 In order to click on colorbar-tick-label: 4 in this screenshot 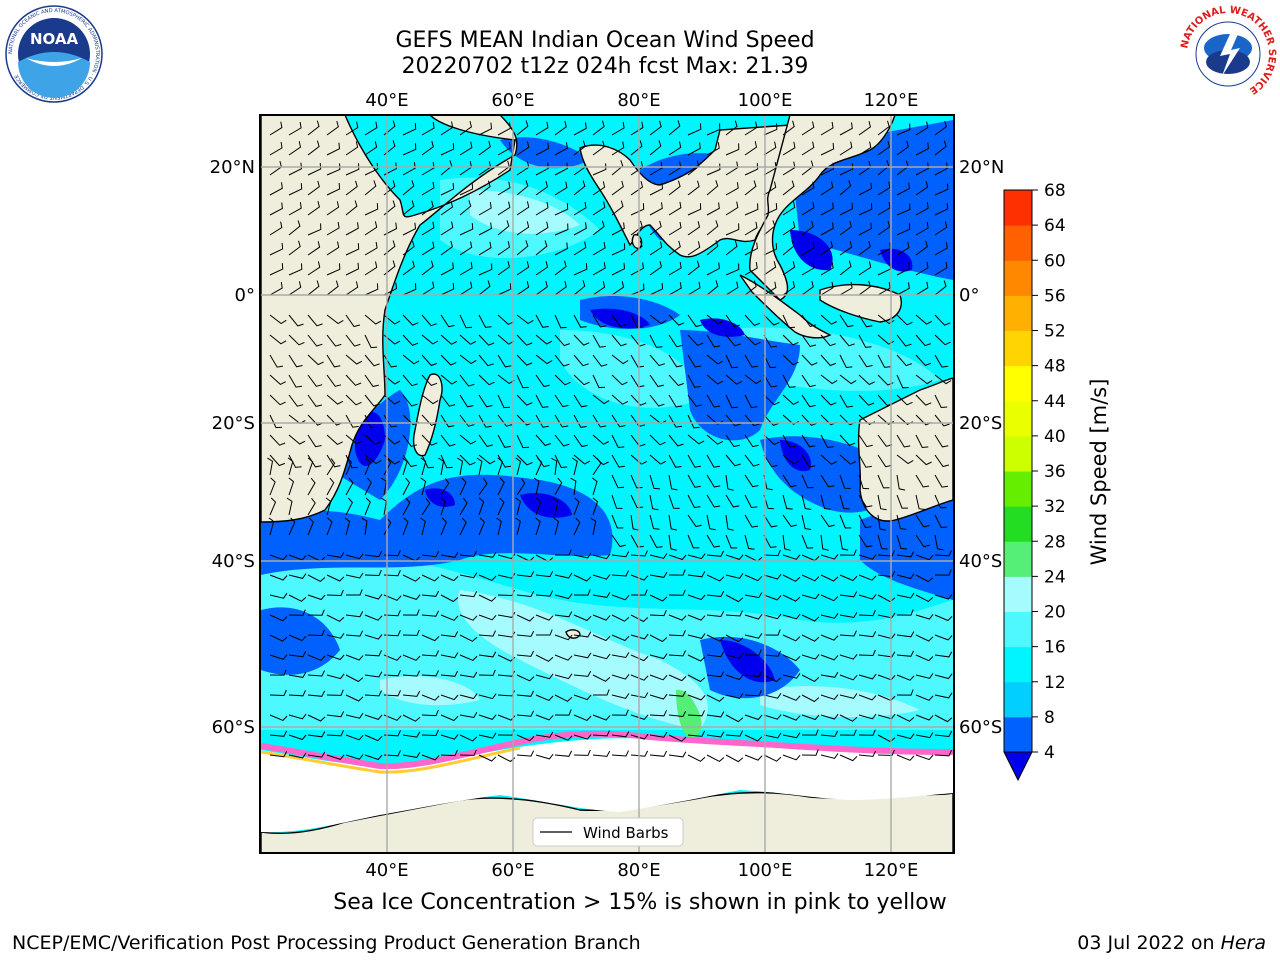, I will do `click(1049, 753)`.